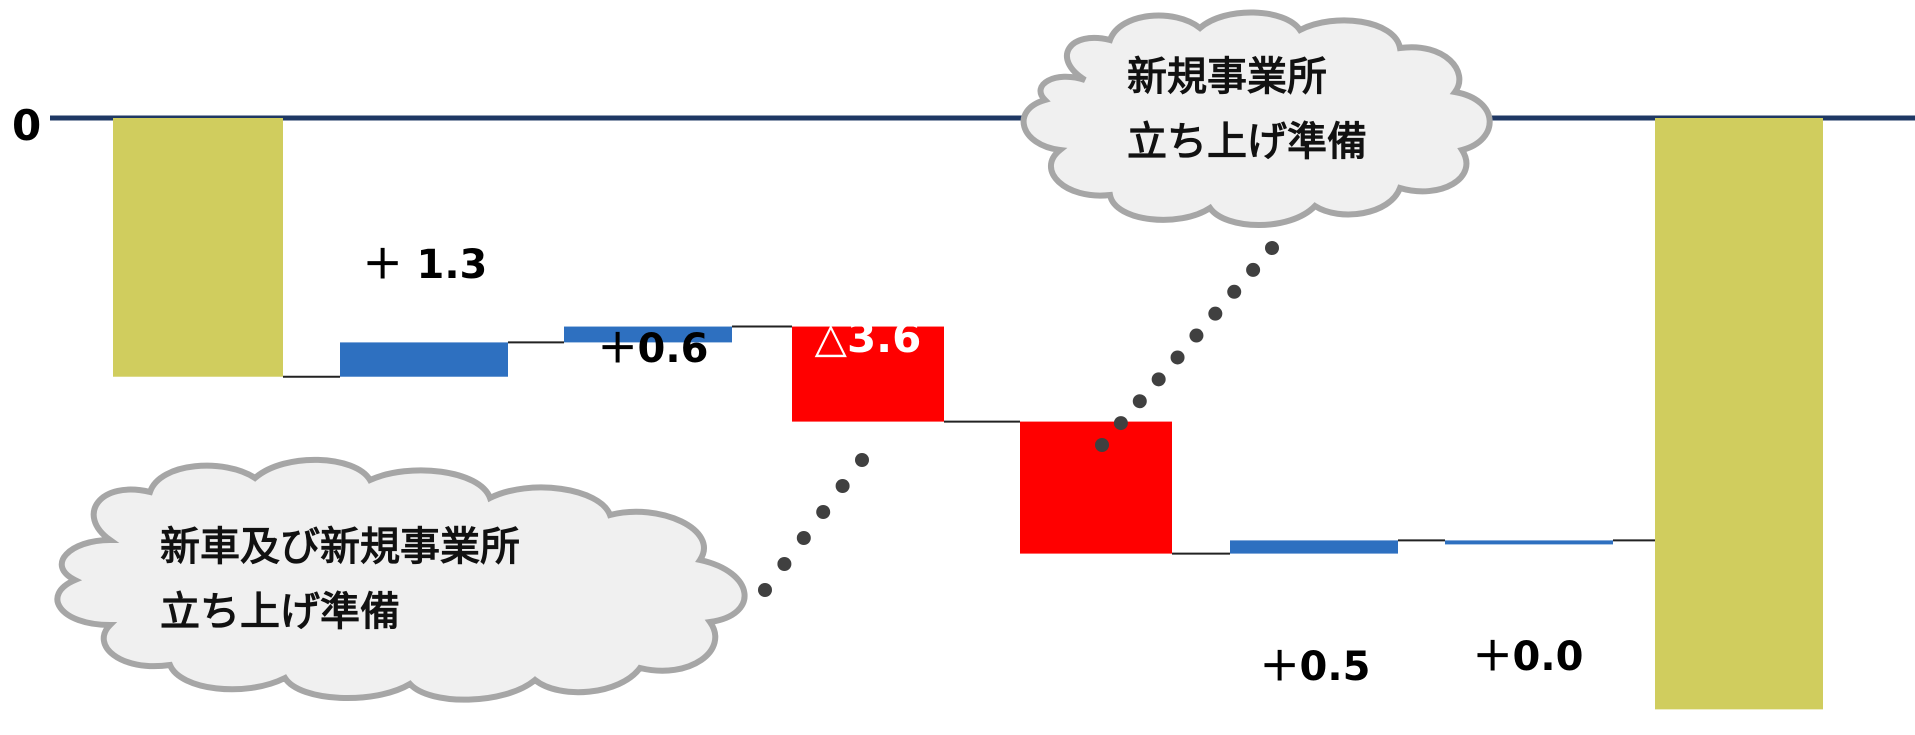 This screenshot has height=735, width=1915. I want to click on value-label-2: ＋0.6, so click(653, 349).